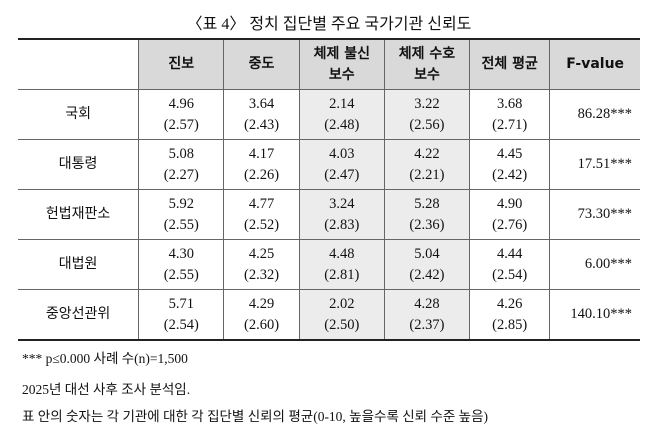 Image resolution: width=658 pixels, height=429 pixels. What do you see at coordinates (509, 203) in the screenshot?
I see `mean: 4.90` at bounding box center [509, 203].